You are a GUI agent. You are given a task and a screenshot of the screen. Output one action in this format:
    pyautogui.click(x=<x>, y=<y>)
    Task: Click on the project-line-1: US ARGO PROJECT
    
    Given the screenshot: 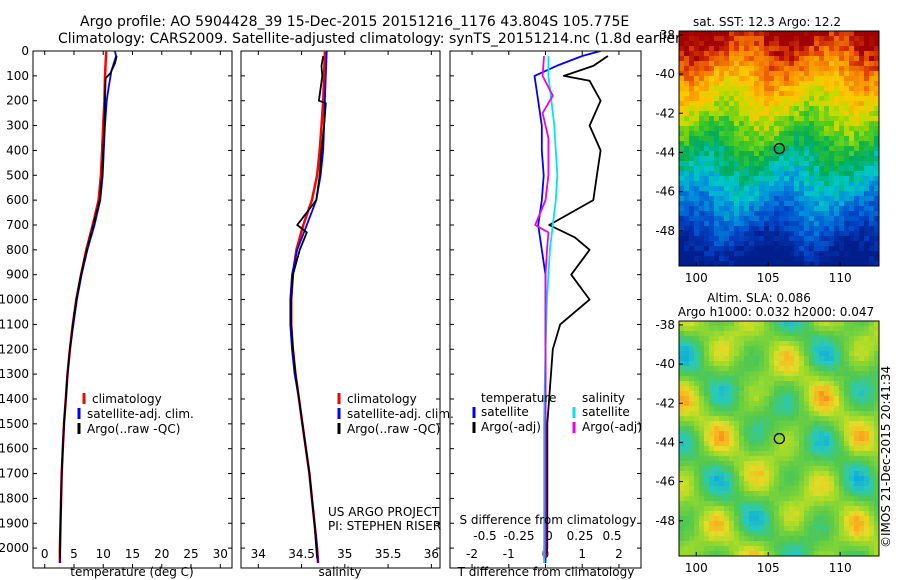 What is the action you would take?
    pyautogui.click(x=384, y=512)
    